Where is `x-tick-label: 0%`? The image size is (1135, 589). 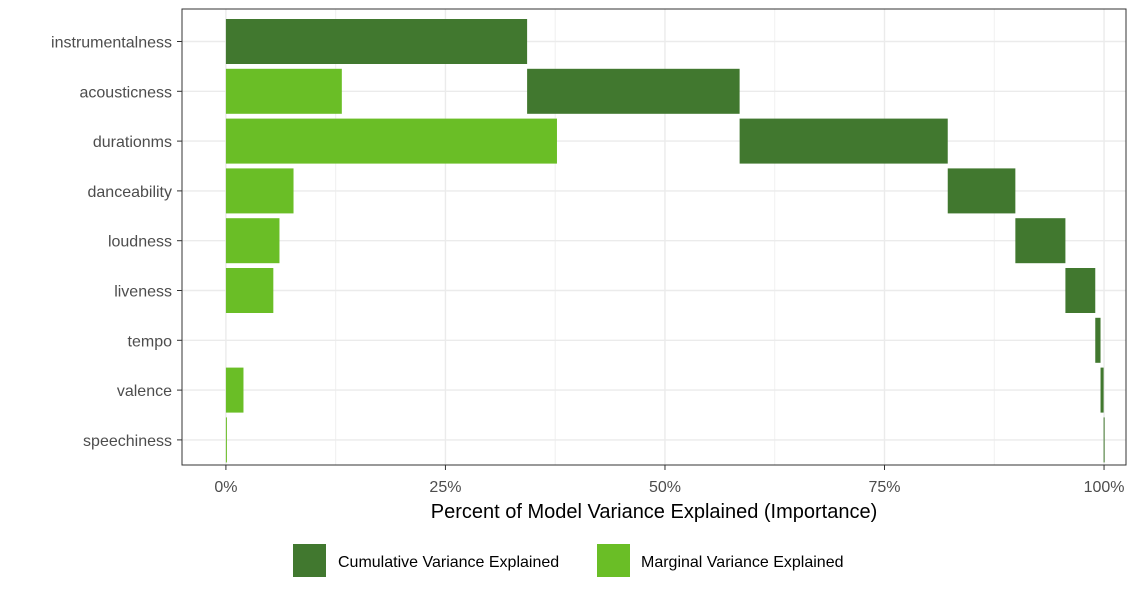
x-tick-label: 0% is located at coordinates (225, 487).